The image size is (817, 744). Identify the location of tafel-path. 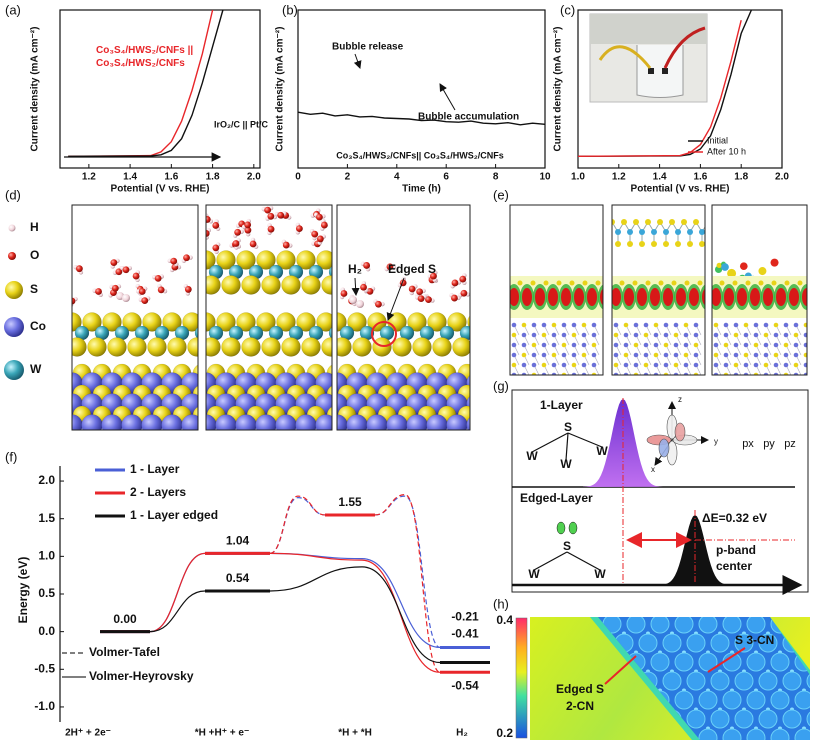
(297, 524).